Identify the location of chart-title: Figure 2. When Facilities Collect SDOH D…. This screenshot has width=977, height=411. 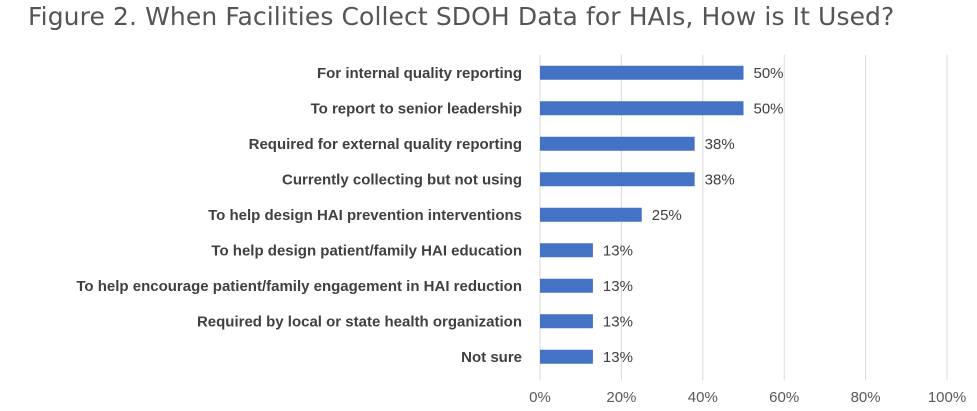
(461, 16).